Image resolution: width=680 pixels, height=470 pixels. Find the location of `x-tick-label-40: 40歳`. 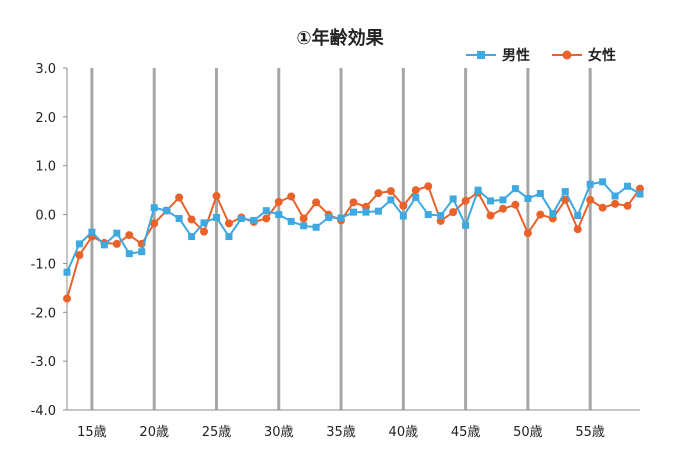

x-tick-label-40: 40歳 is located at coordinates (404, 432).